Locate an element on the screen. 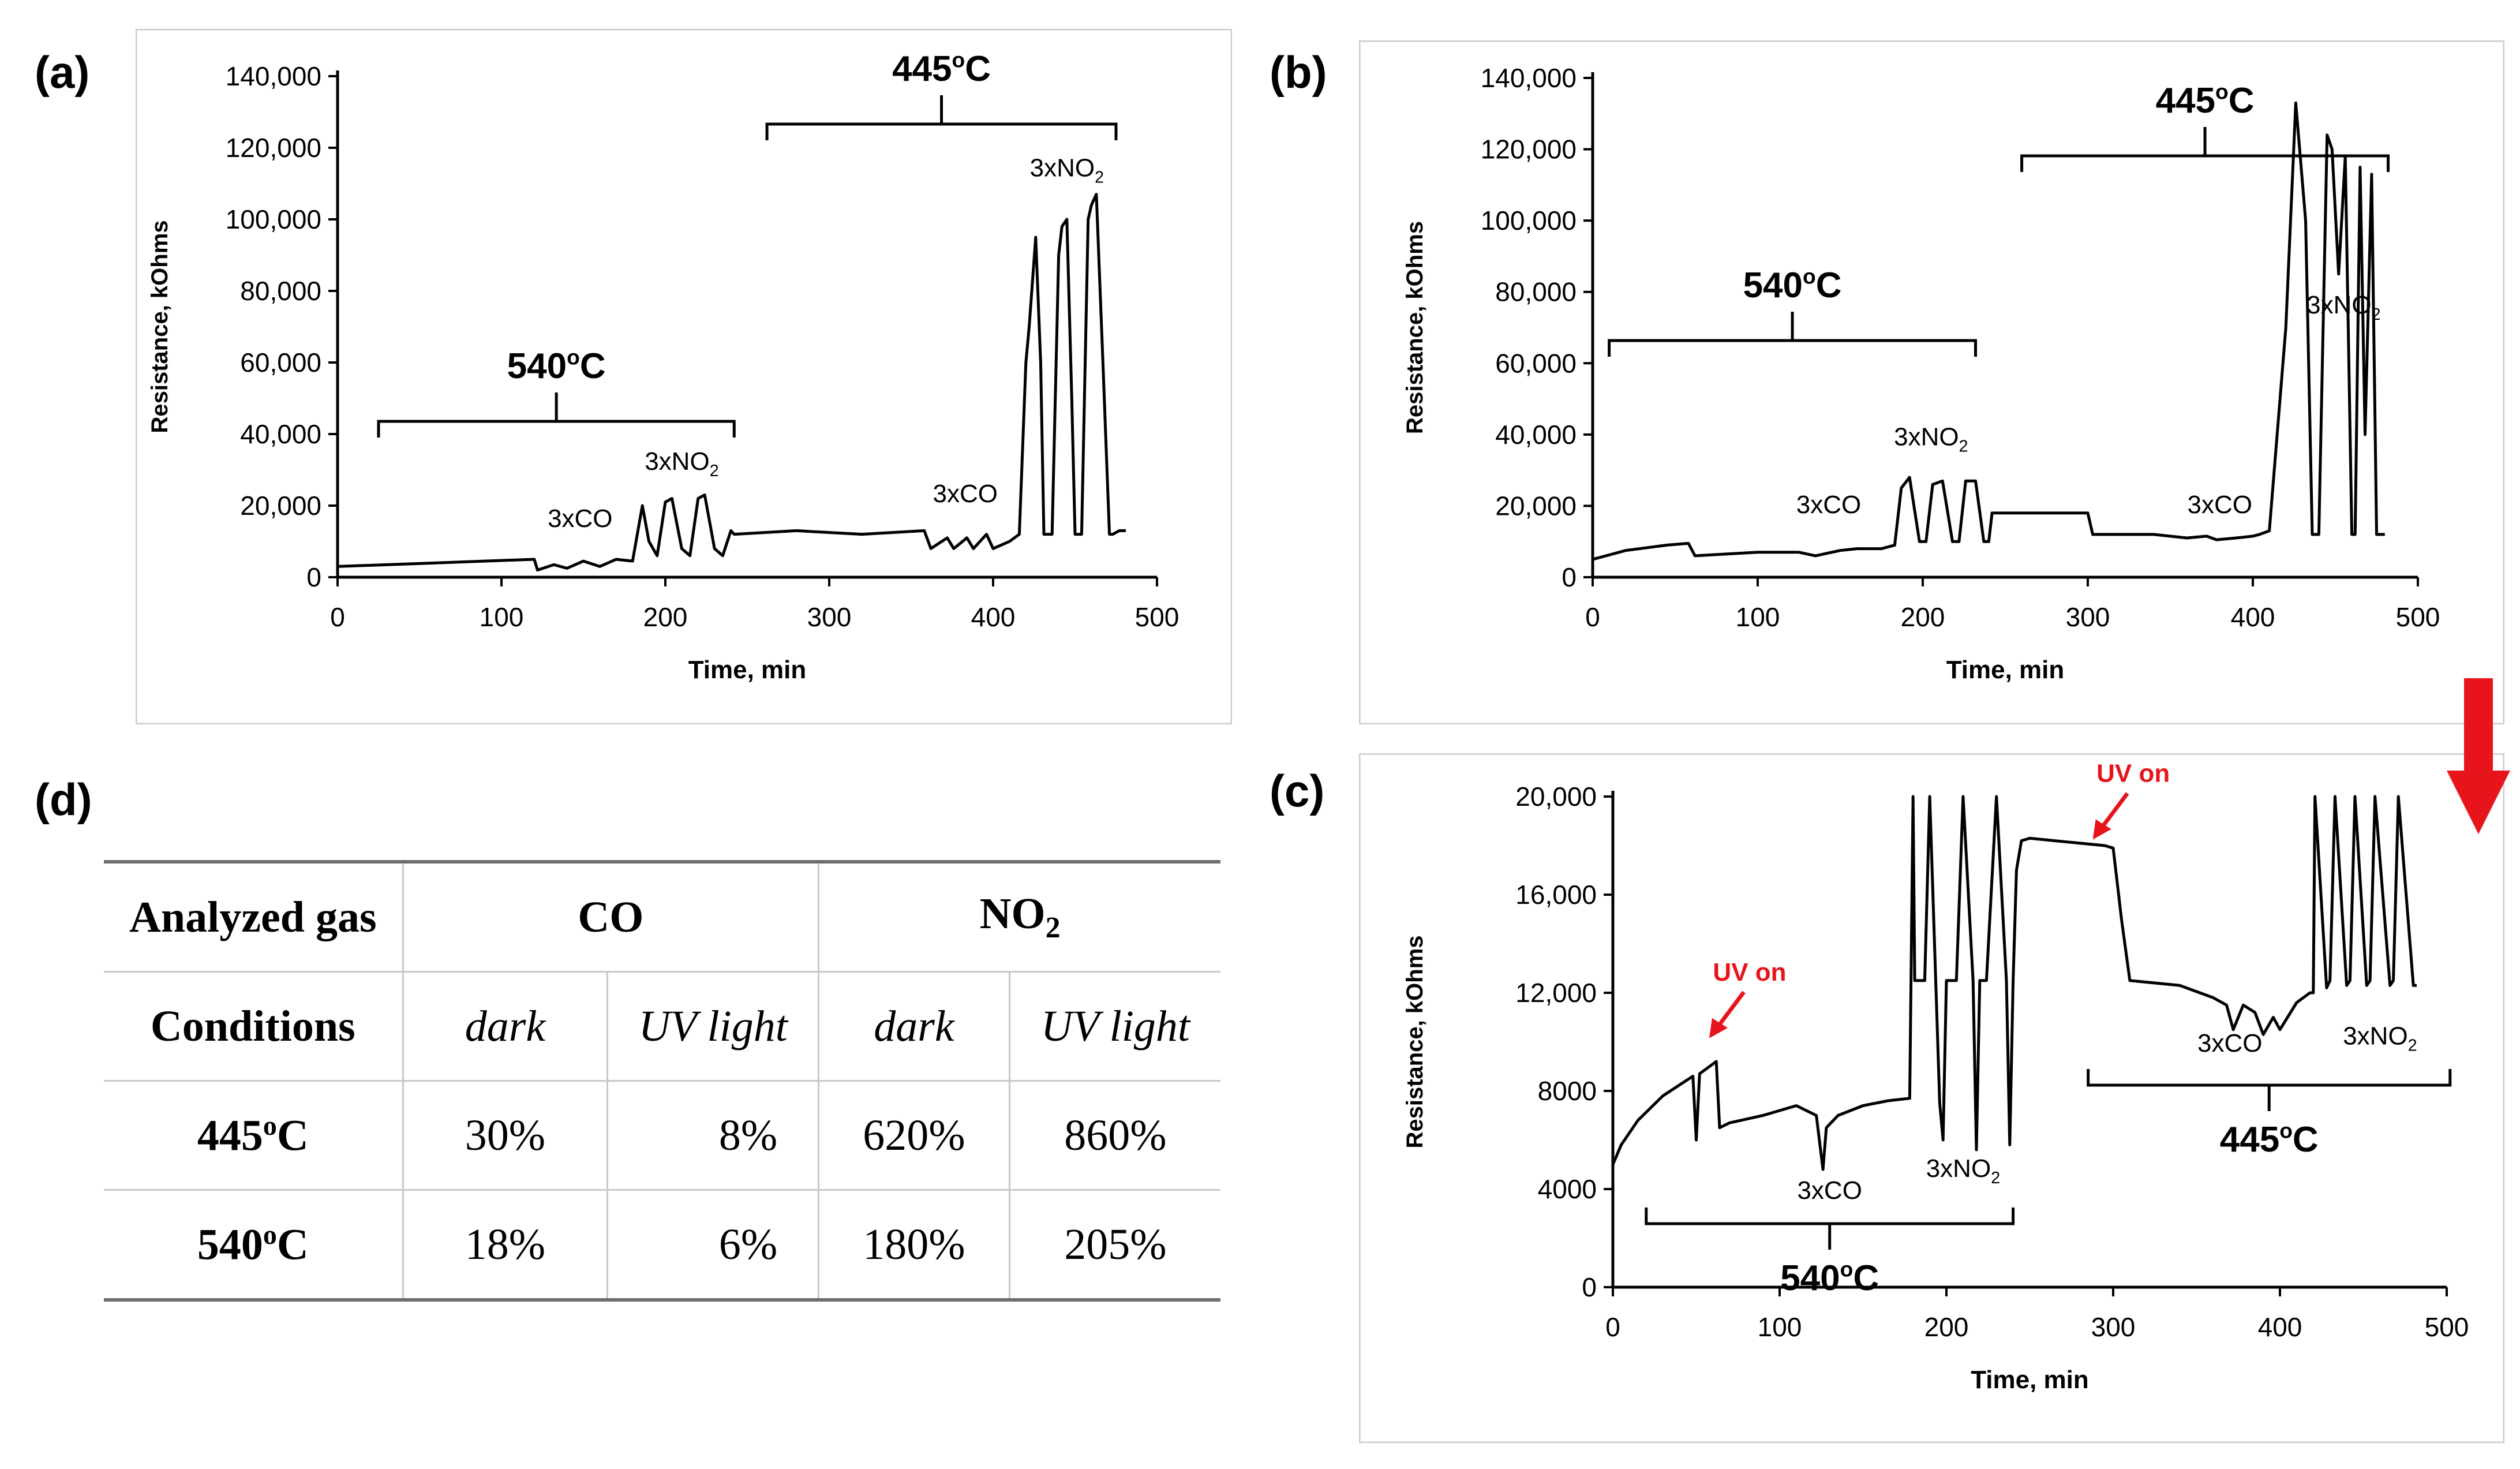 This screenshot has width=2520, height=1469. panel-label-b: (b) is located at coordinates (1298, 72).